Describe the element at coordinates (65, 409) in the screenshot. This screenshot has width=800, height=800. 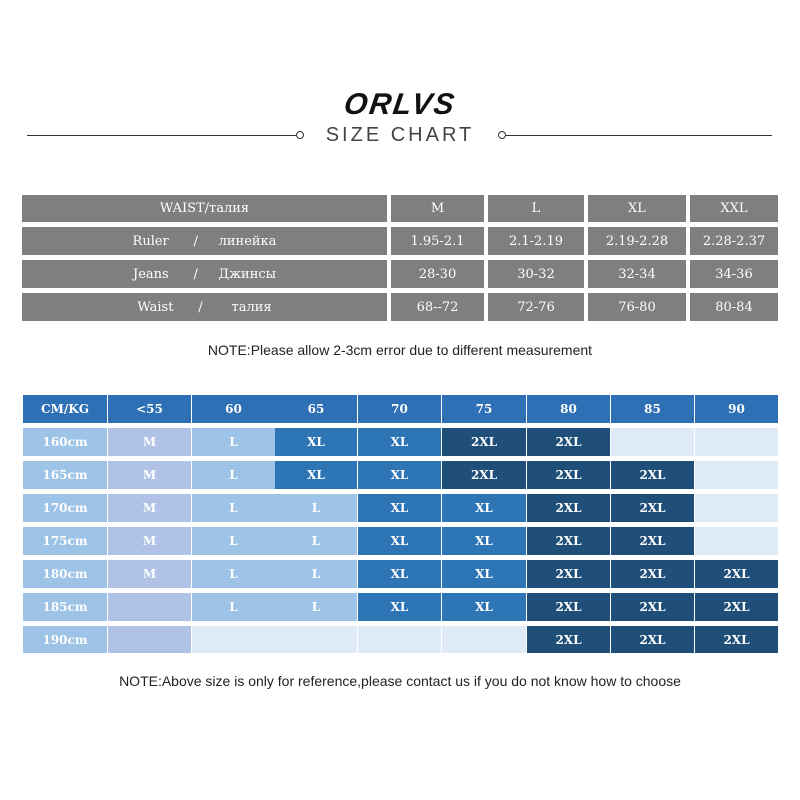
I see `fit-corner-header: CM/KG` at that location.